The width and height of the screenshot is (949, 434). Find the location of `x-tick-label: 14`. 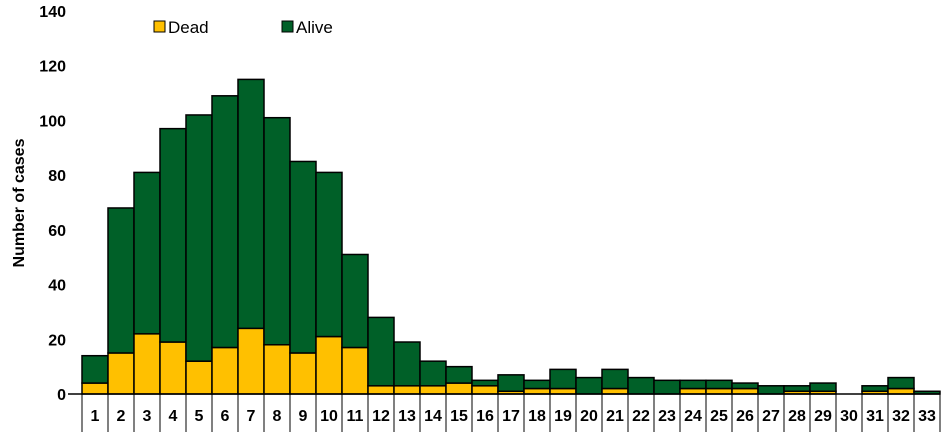

x-tick-label: 14 is located at coordinates (433, 416).